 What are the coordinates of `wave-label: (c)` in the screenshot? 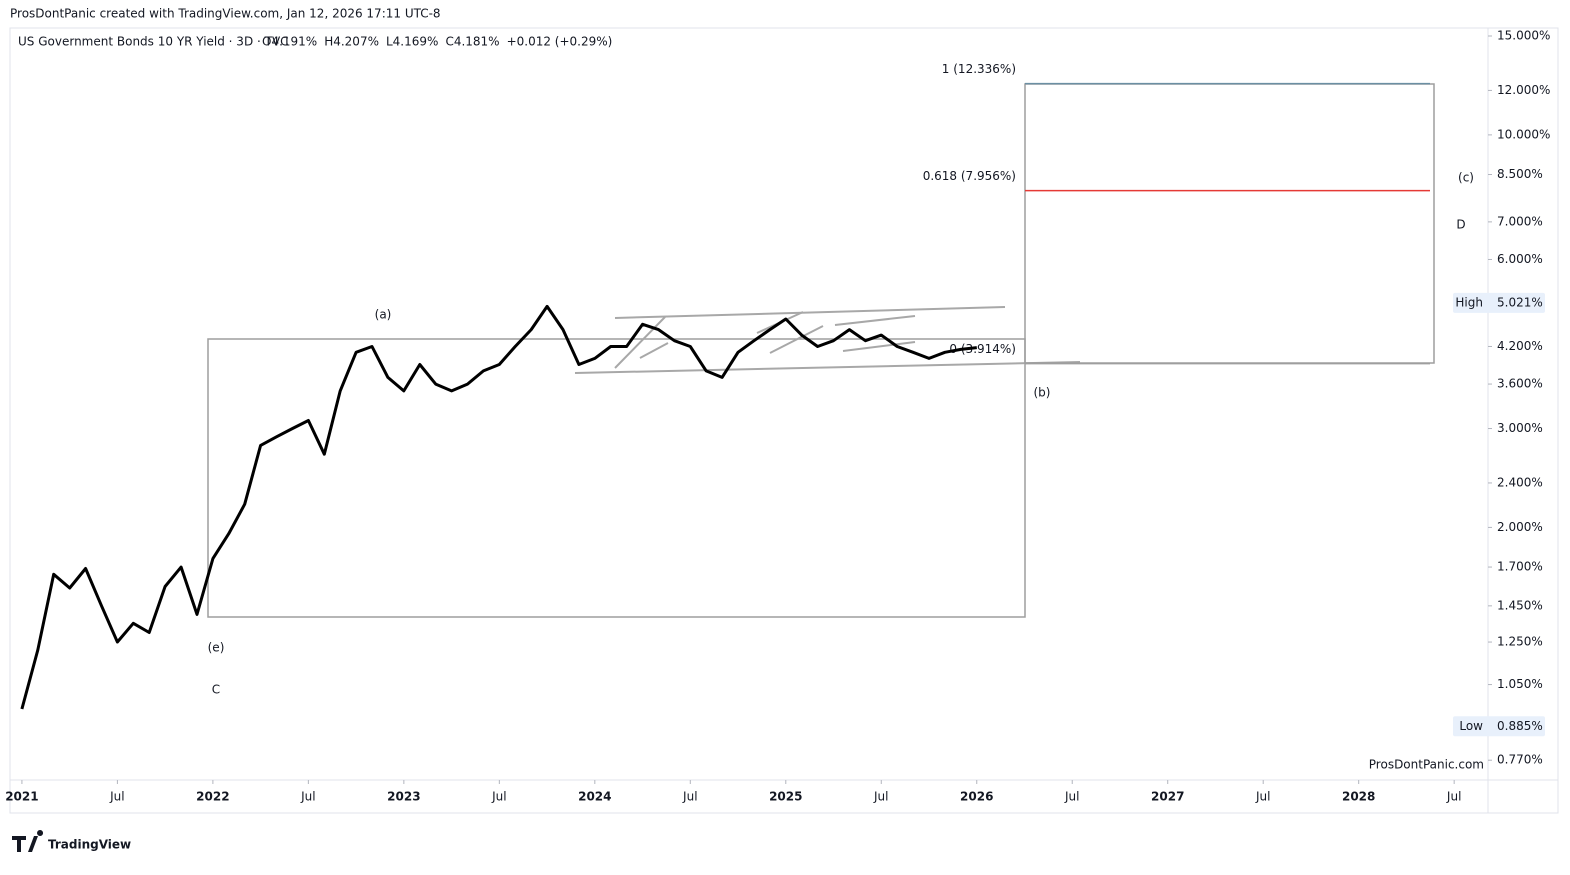 It's located at (1466, 178).